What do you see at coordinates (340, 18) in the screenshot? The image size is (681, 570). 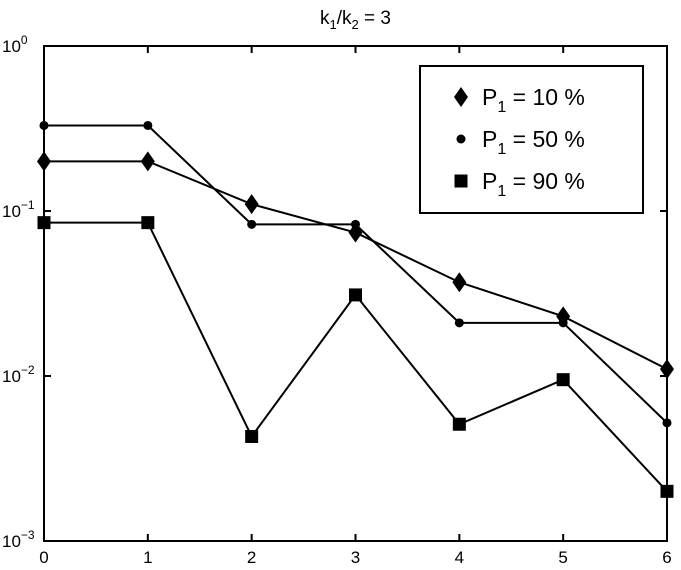 I see `title-slash: /` at bounding box center [340, 18].